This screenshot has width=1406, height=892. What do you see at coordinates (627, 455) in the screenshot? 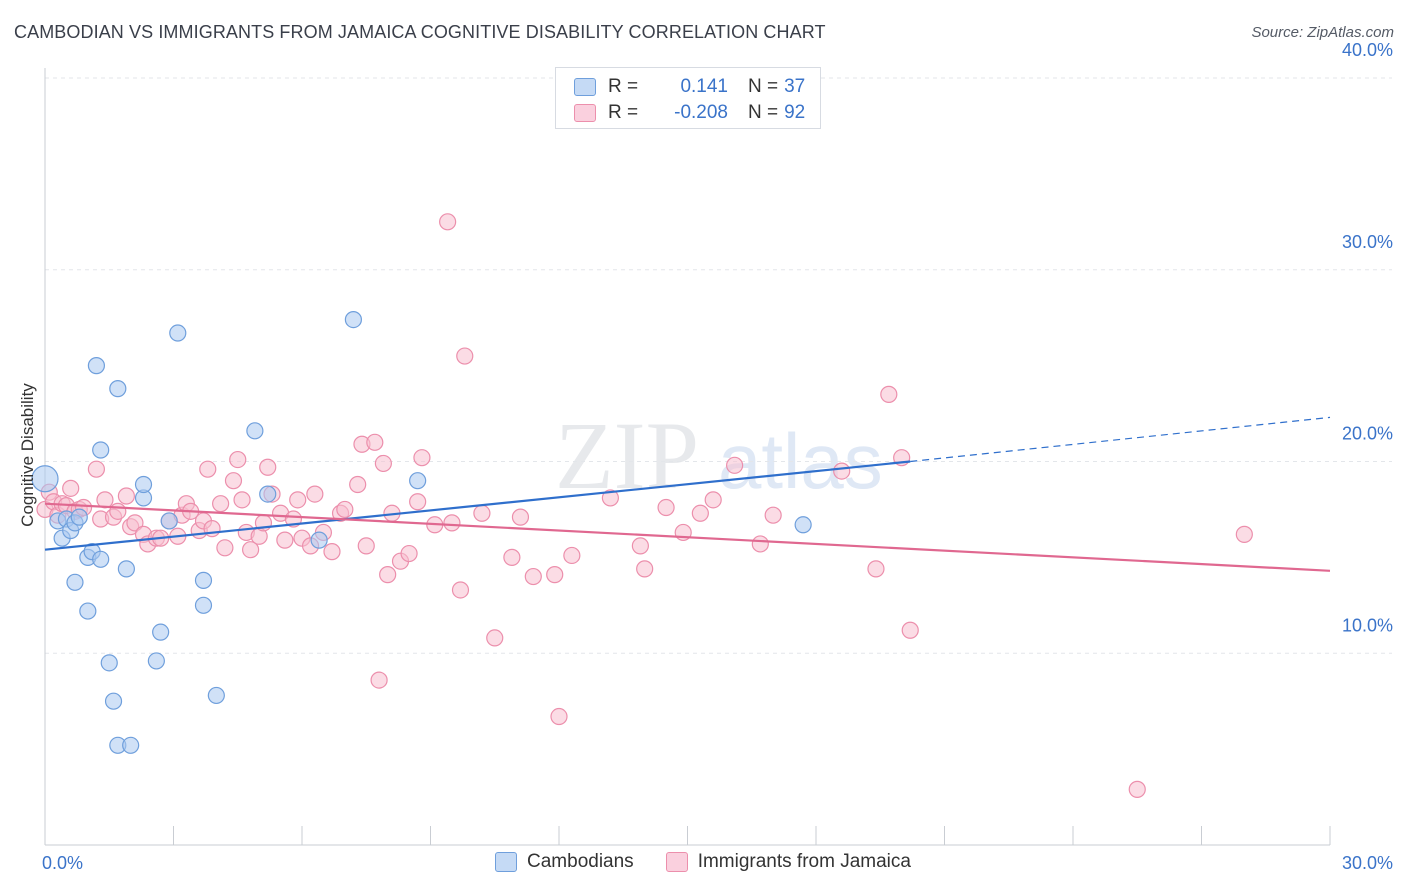
I see `watermark-zip: ZIP` at bounding box center [627, 455].